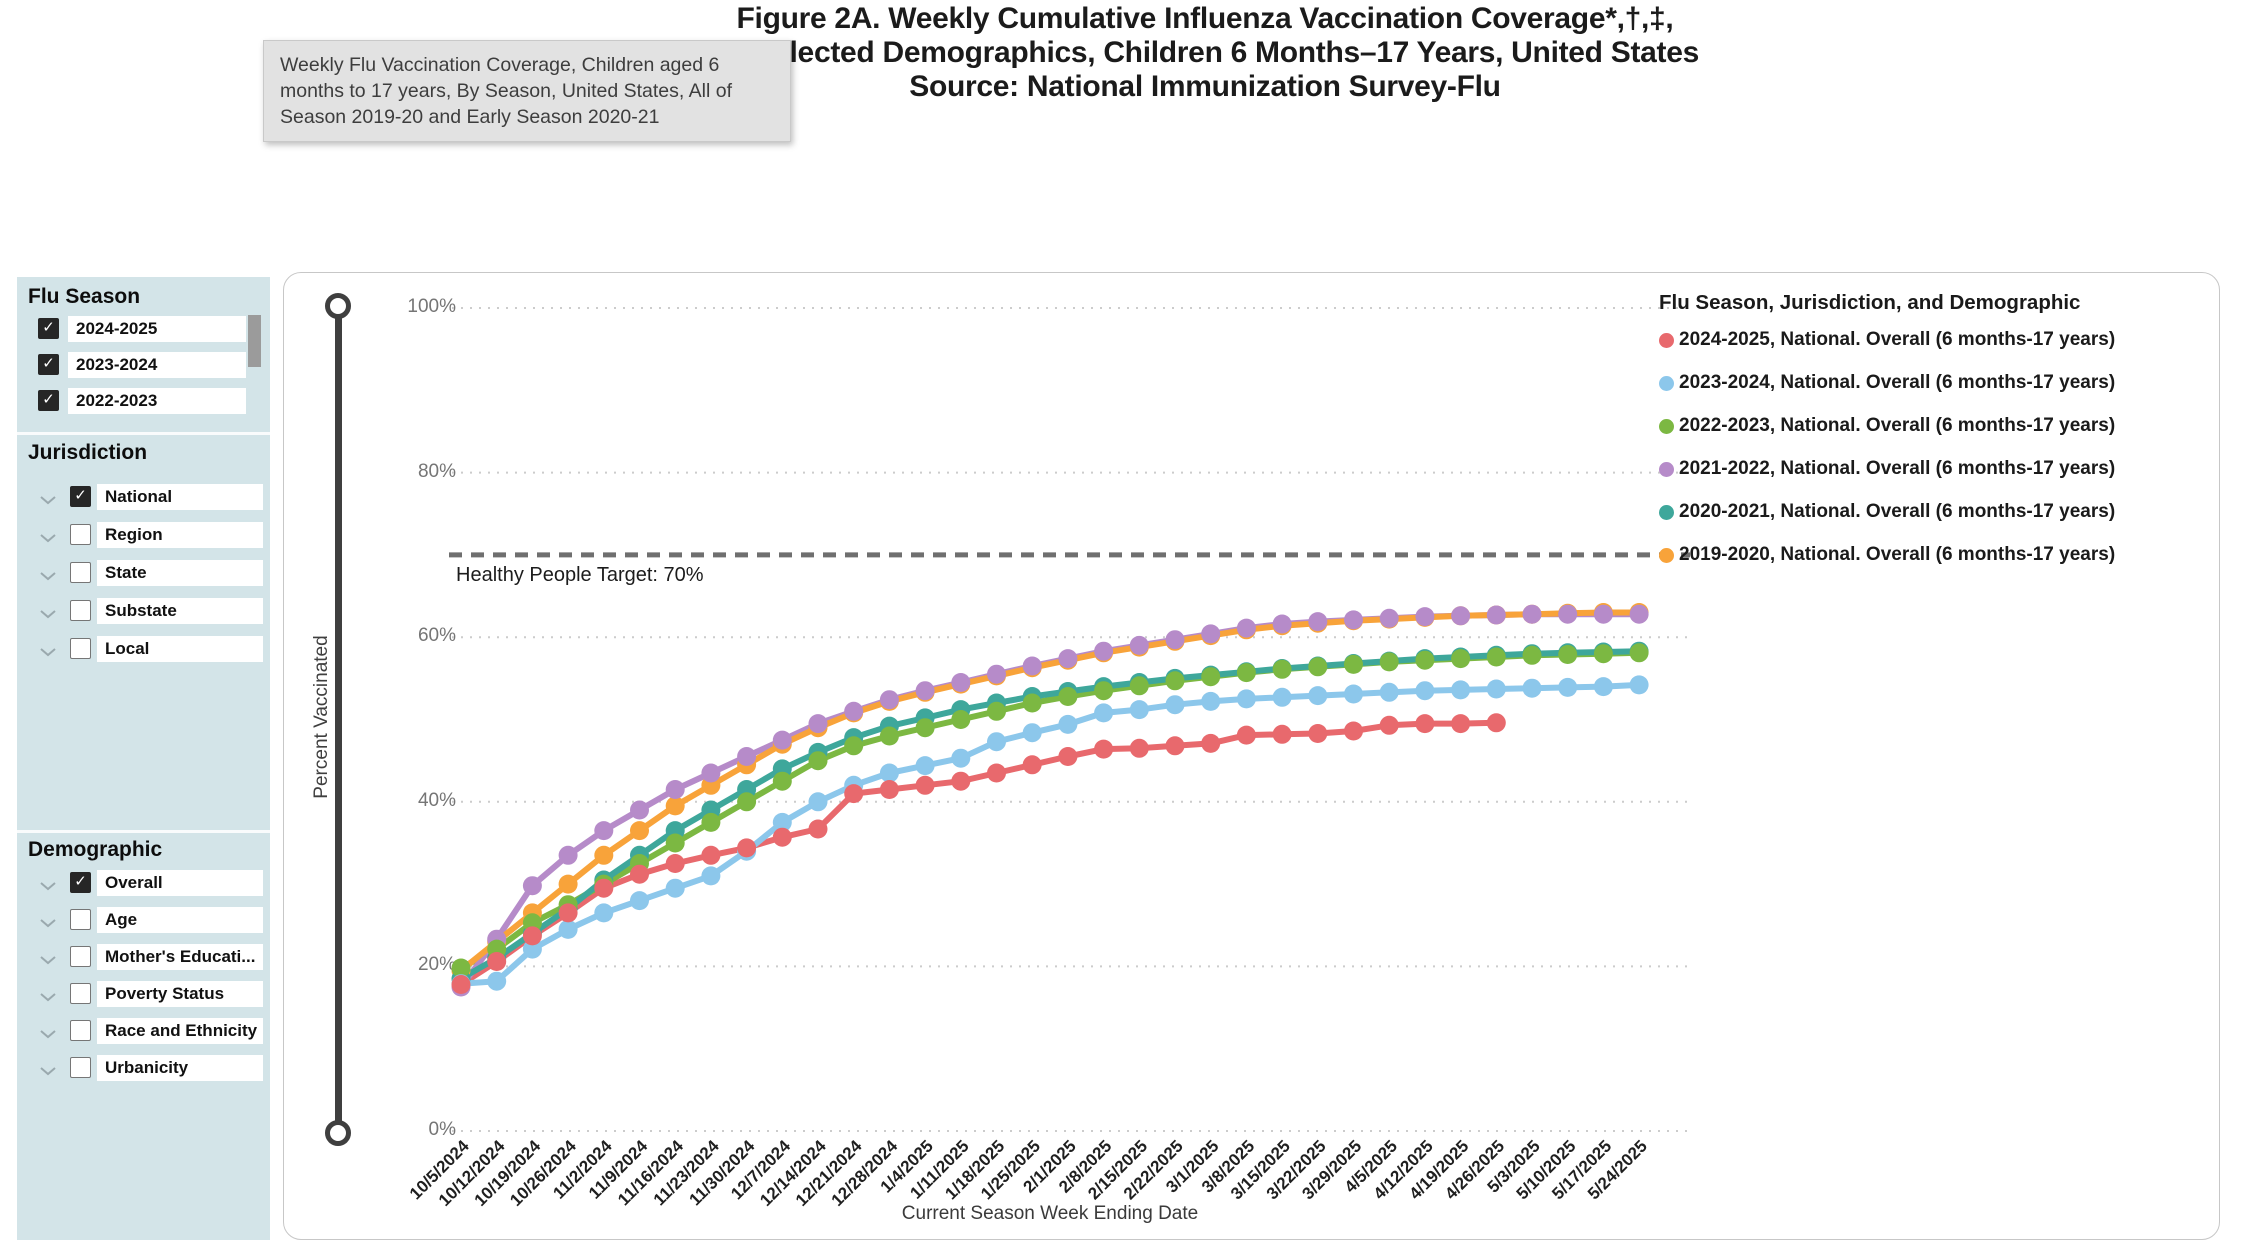  Describe the element at coordinates (80, 919) in the screenshot. I see `checkbox-age` at that location.